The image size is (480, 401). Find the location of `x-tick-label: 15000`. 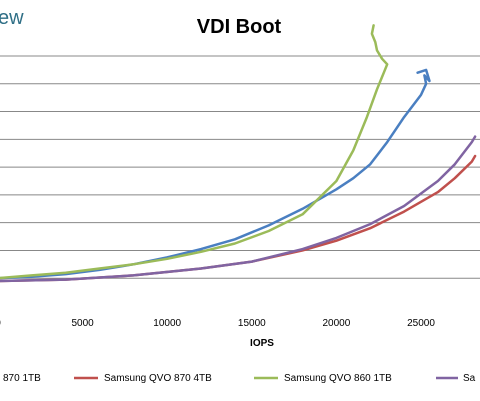

x-tick-label: 15000 is located at coordinates (252, 323).